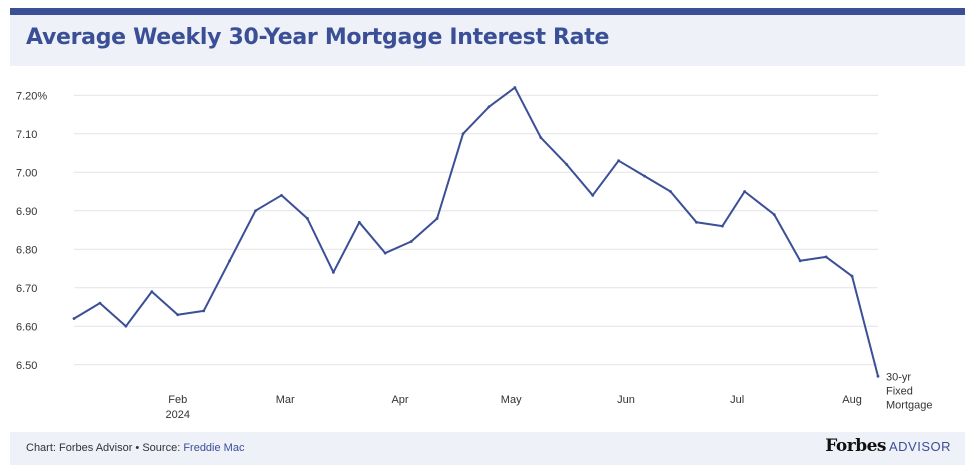 The image size is (975, 470). What do you see at coordinates (26, 327) in the screenshot?
I see `y-tick-label: 6.60` at bounding box center [26, 327].